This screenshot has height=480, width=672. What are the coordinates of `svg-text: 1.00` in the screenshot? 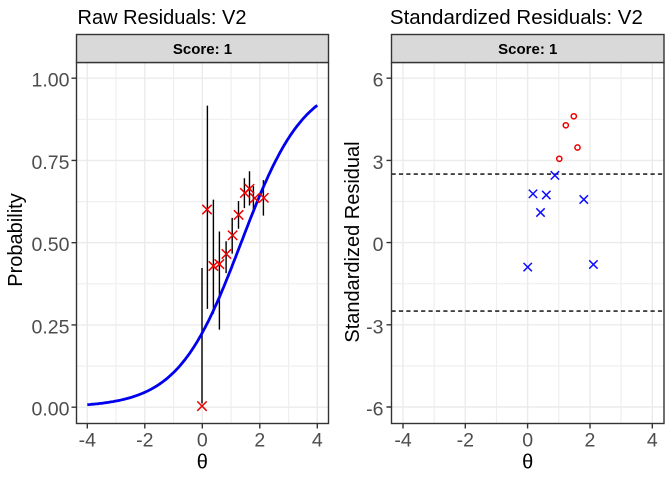 It's located at (51, 81).